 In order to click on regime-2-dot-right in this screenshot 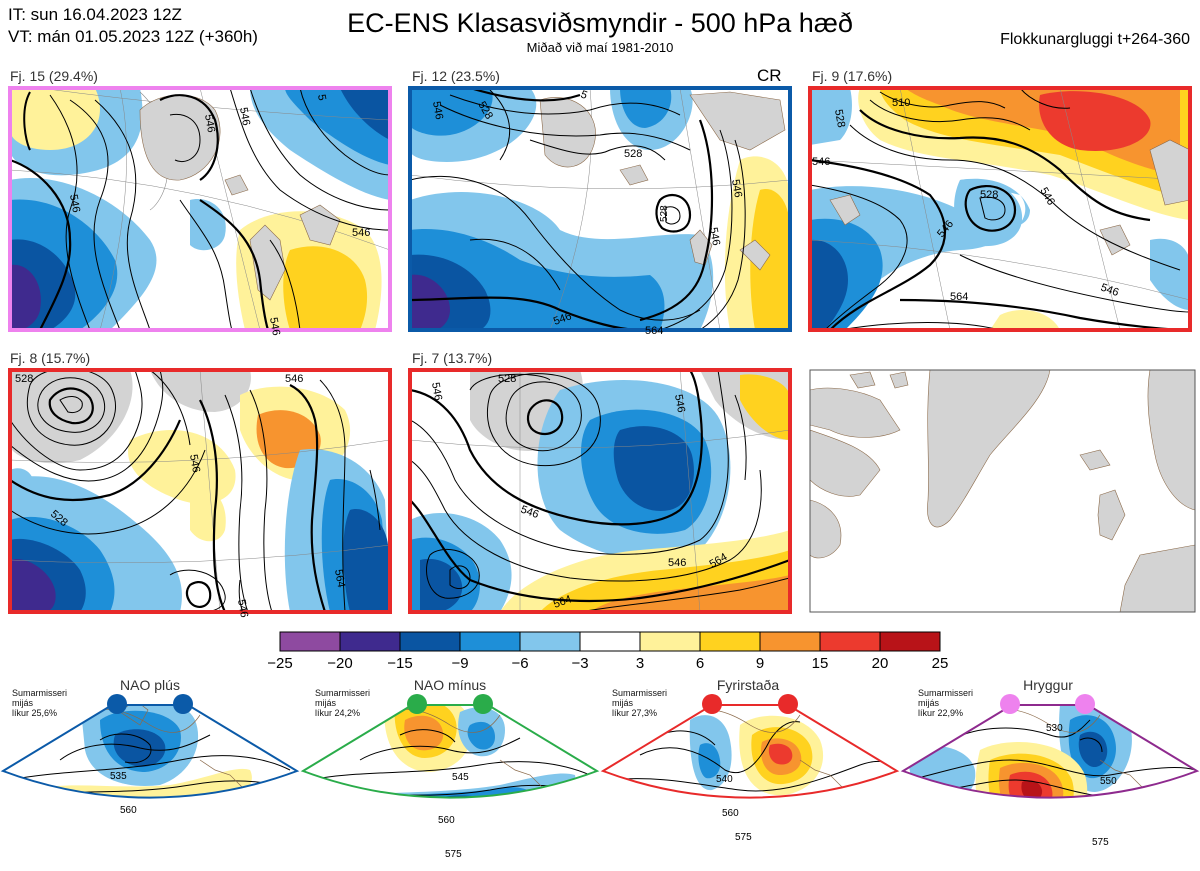, I will do `click(483, 704)`.